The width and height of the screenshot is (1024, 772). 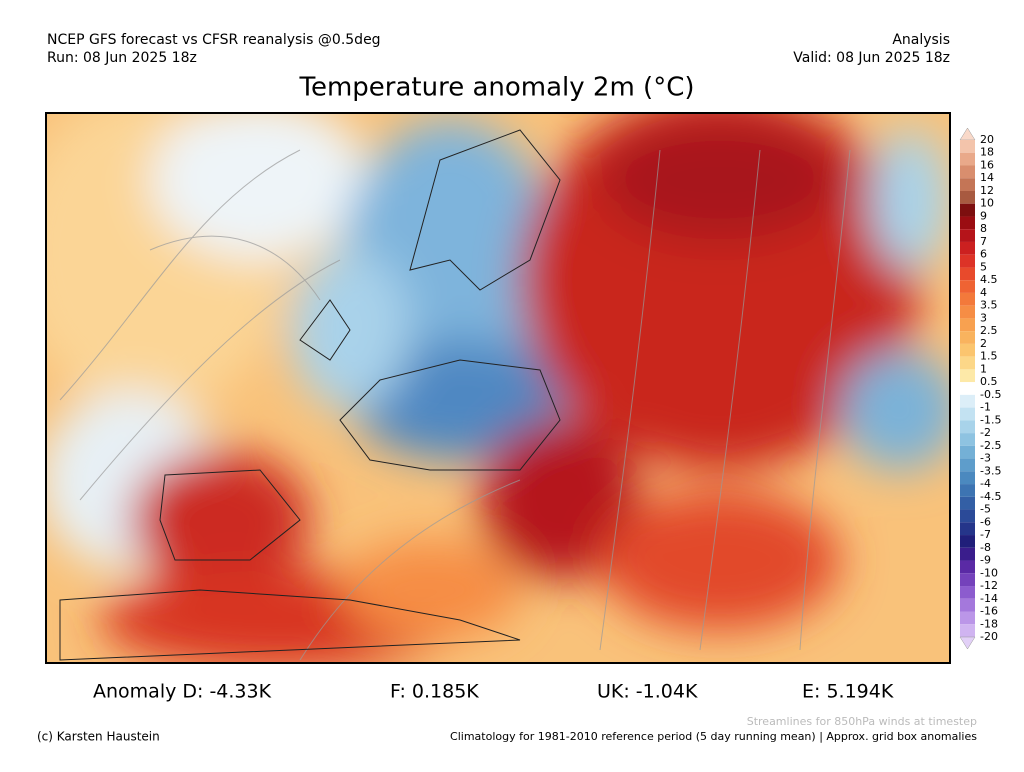 What do you see at coordinates (983, 343) in the screenshot?
I see `colorbar-label: 2` at bounding box center [983, 343].